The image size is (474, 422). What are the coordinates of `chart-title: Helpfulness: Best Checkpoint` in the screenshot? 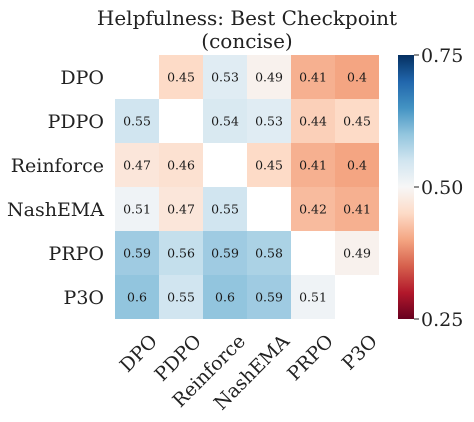 It's located at (247, 18).